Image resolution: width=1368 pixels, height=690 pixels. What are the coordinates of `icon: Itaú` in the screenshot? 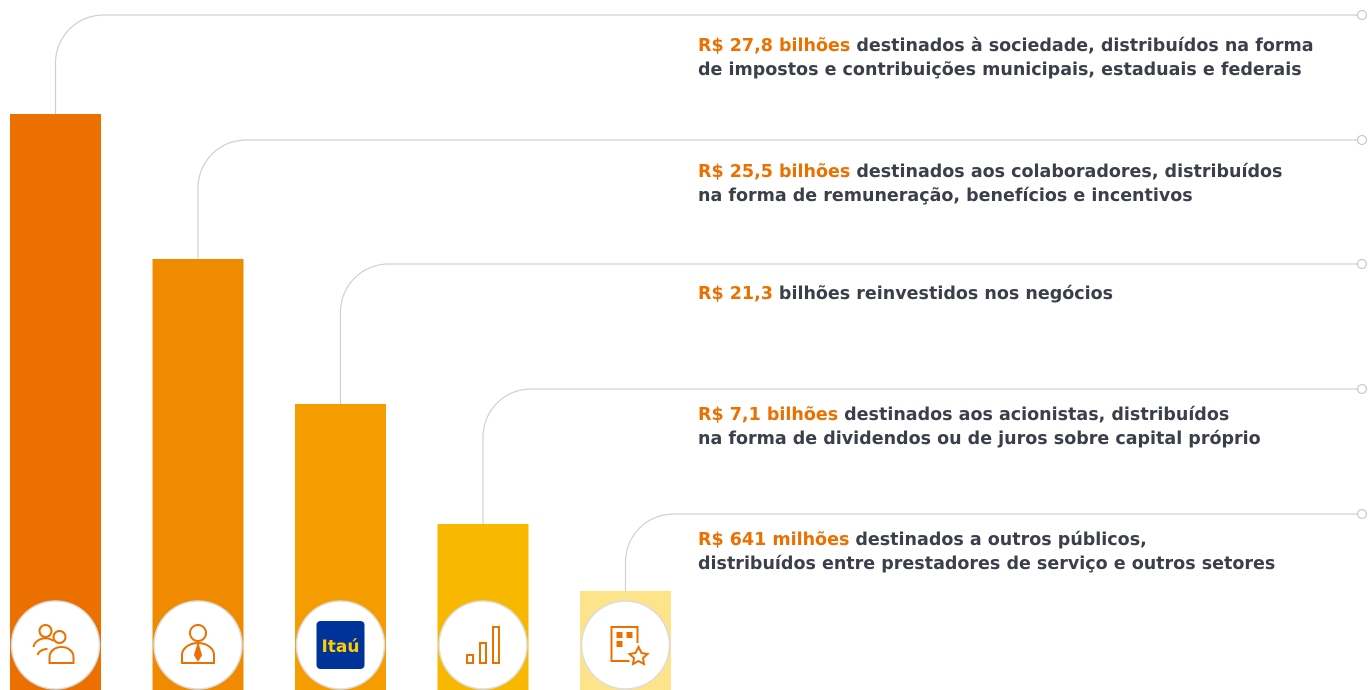 It's located at (340, 645).